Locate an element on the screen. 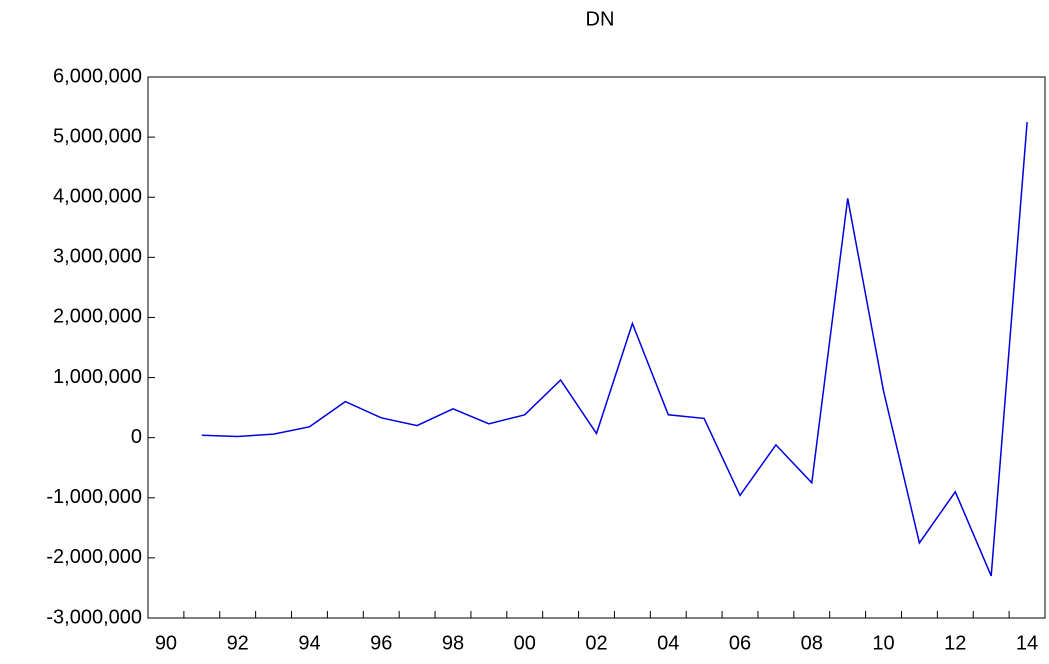  x-tick-label: 90 is located at coordinates (166, 643).